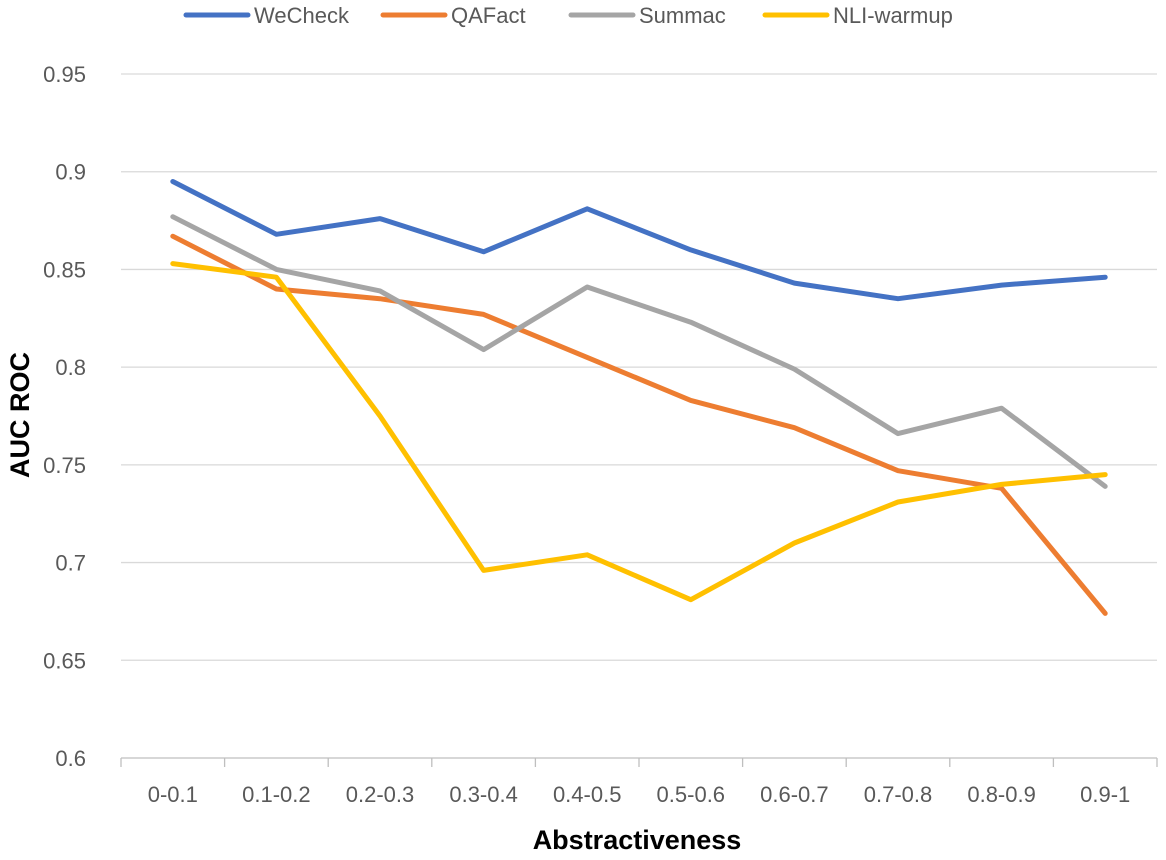  Describe the element at coordinates (898, 794) in the screenshot. I see `x-tick-label: 0.7-0.8` at that location.